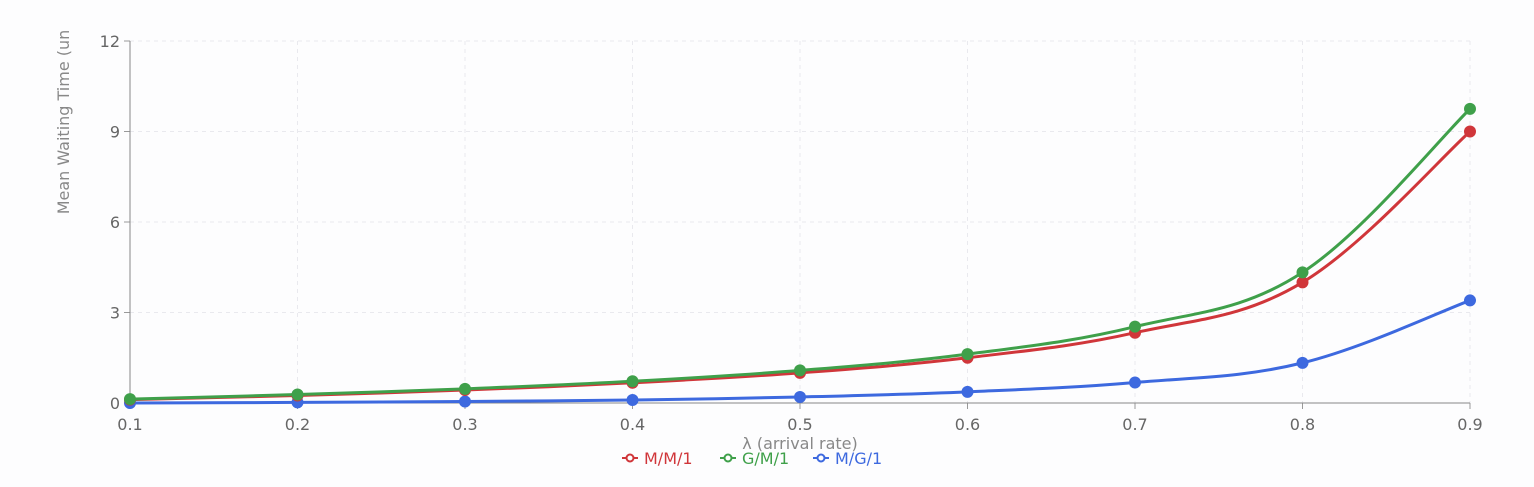 The height and width of the screenshot is (487, 1534). Describe the element at coordinates (799, 443) in the screenshot. I see `x-axis-title: λ (arrival rate)` at that location.